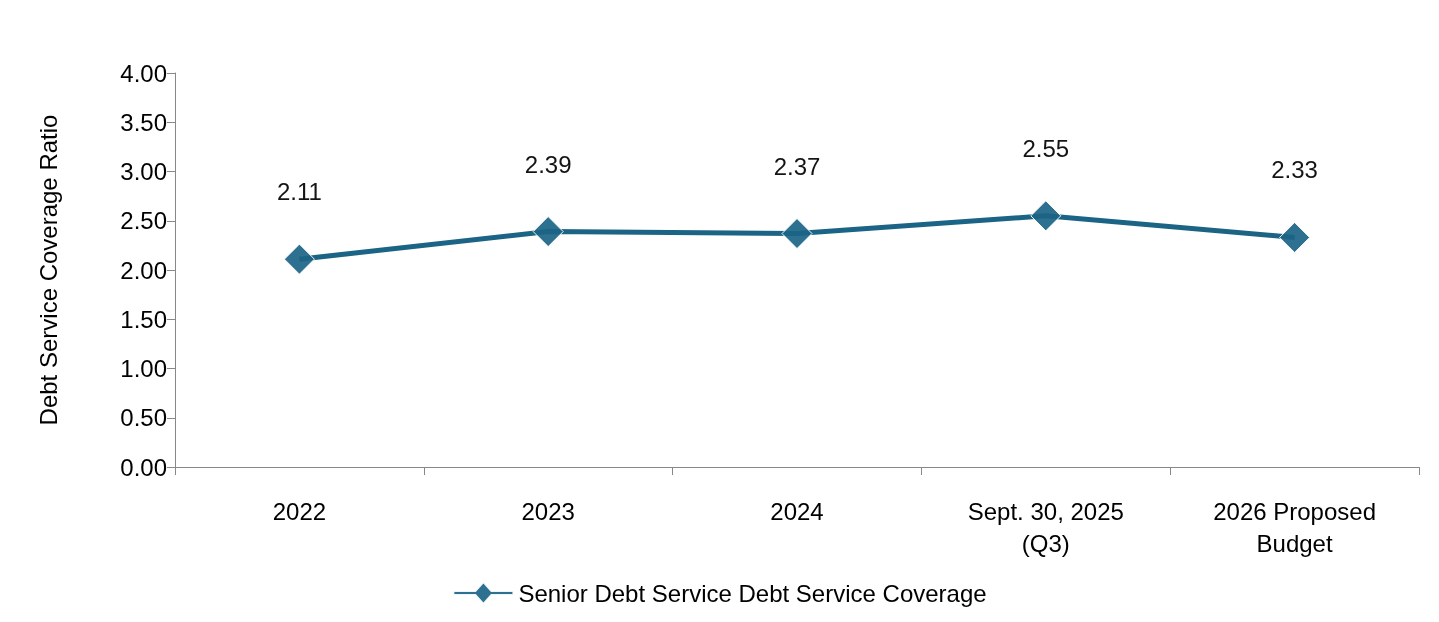 The image size is (1439, 622). I want to click on x-tick-label: 2024, so click(797, 511).